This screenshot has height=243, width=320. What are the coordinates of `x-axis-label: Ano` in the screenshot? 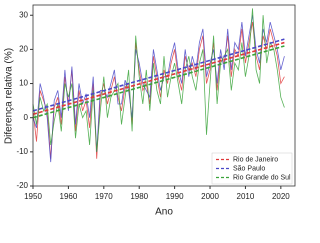 It's located at (164, 212).